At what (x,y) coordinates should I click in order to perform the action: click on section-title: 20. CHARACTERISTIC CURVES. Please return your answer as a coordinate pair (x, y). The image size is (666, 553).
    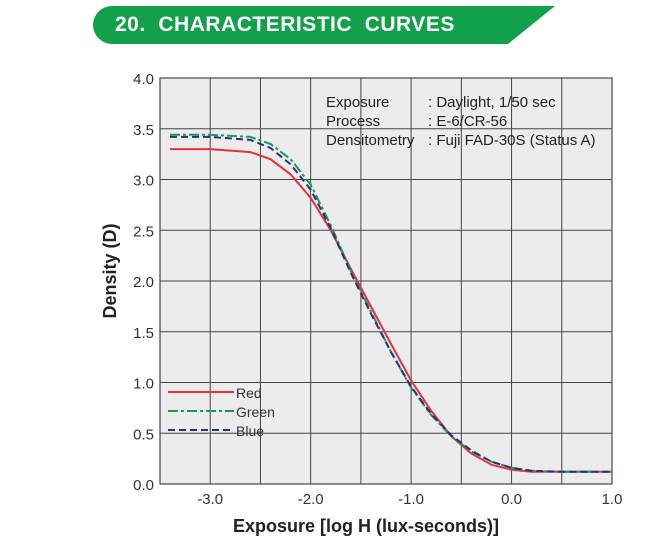
    Looking at the image, I should click on (285, 24).